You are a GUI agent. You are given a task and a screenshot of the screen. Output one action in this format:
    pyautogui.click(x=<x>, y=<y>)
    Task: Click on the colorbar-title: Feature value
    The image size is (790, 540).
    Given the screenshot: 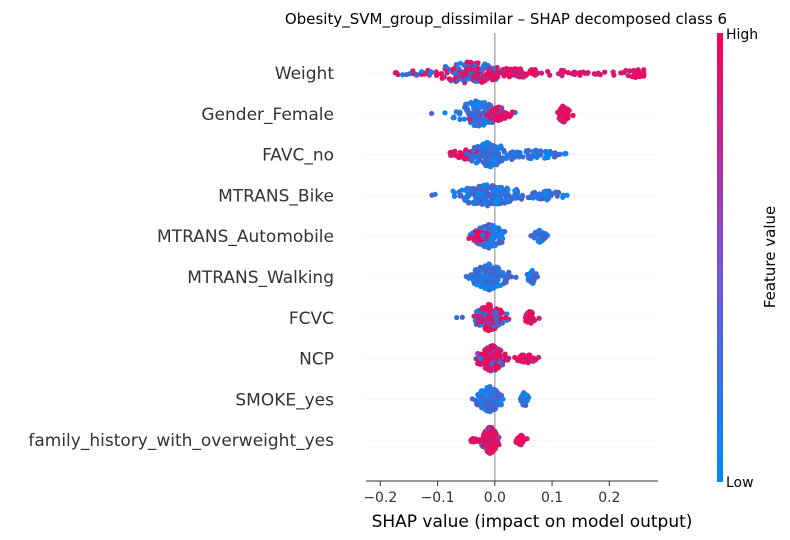 What is the action you would take?
    pyautogui.click(x=770, y=257)
    